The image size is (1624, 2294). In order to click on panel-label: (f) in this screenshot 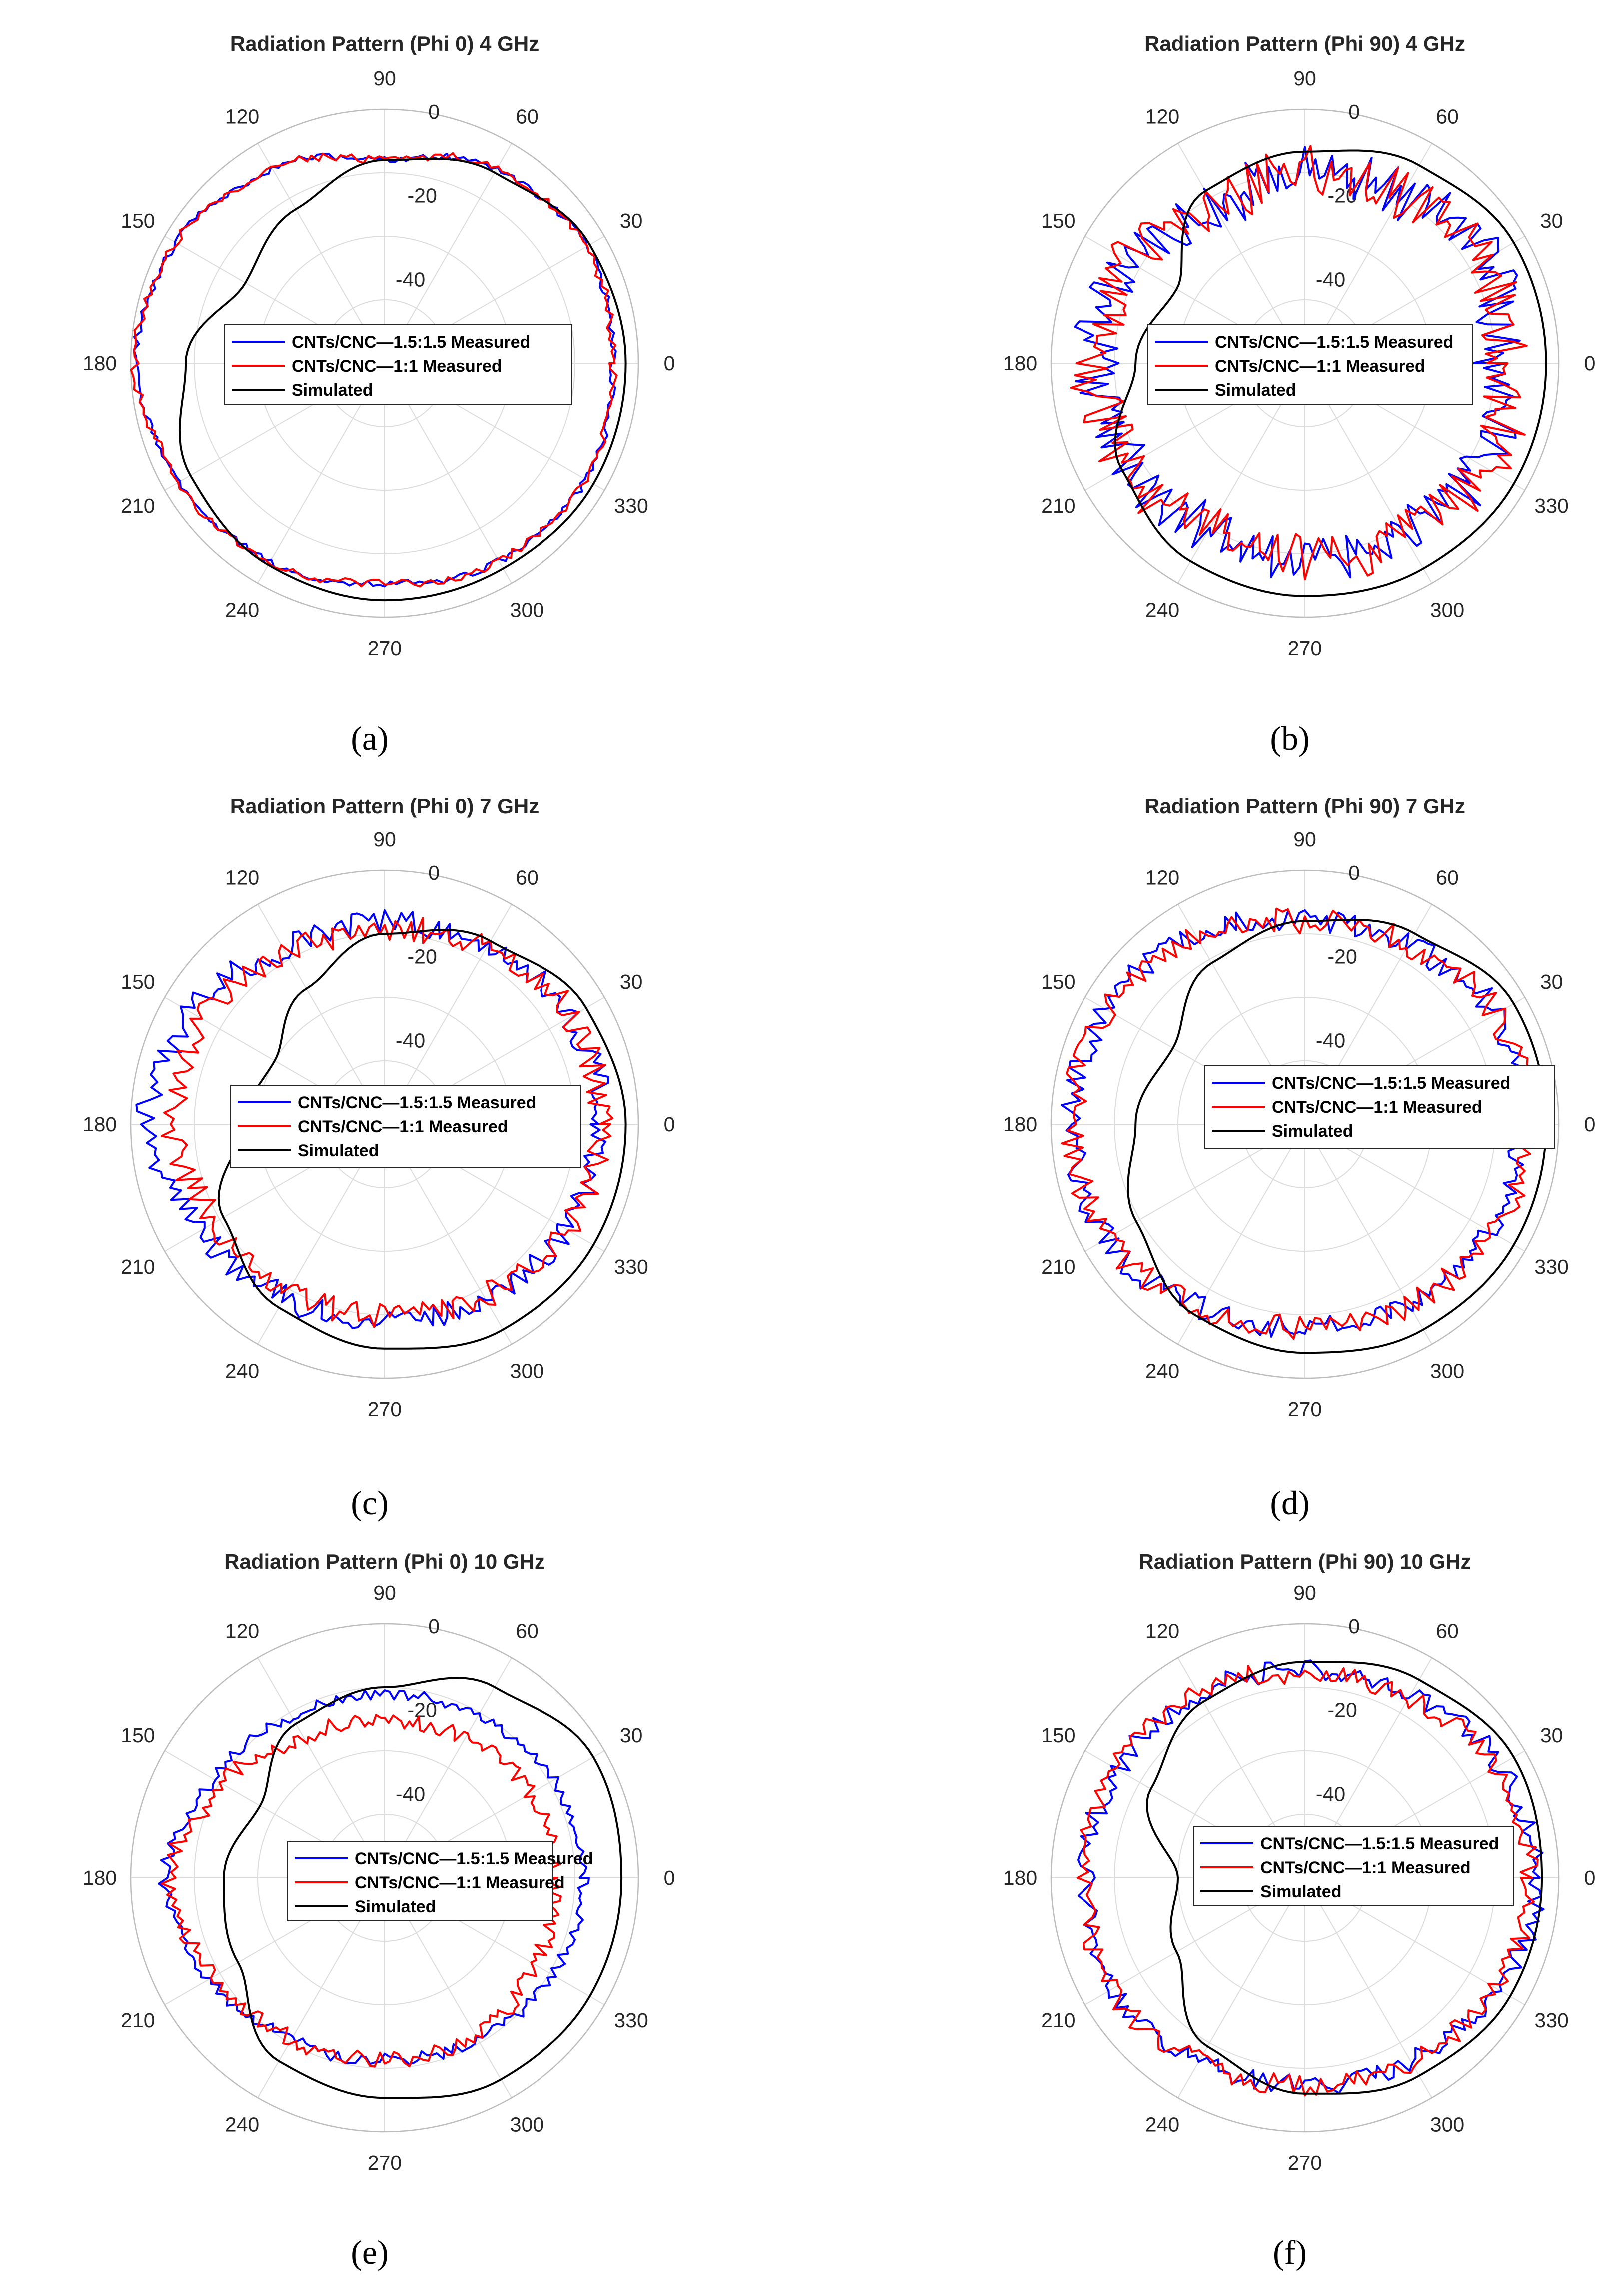, I will do `click(1290, 2252)`.